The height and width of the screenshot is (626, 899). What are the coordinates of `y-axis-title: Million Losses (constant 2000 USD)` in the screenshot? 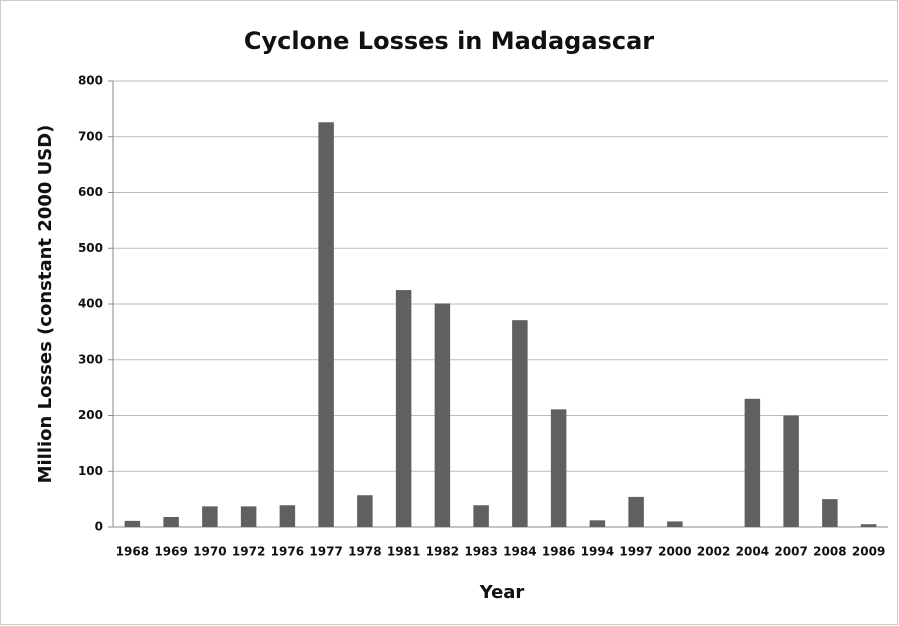 It's located at (45, 304).